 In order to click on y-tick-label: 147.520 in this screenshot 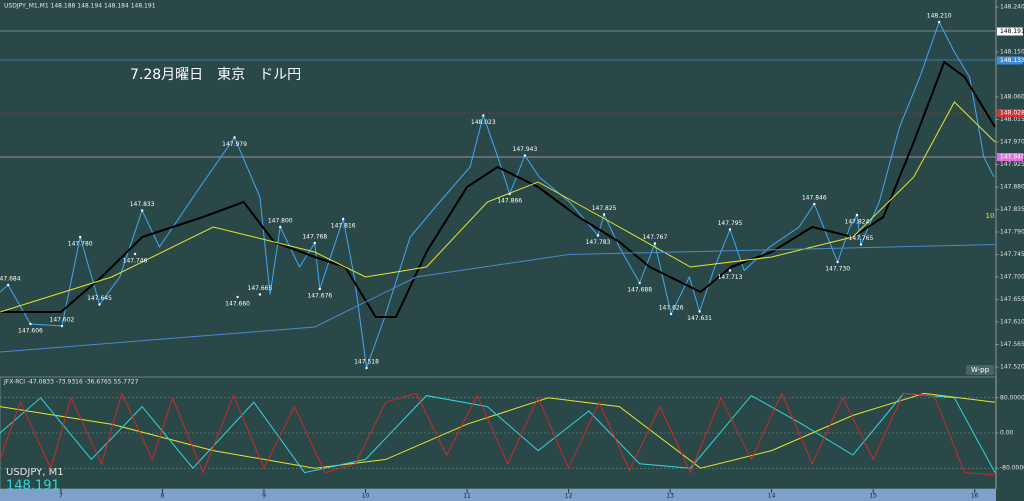, I will do `click(1012, 367)`.